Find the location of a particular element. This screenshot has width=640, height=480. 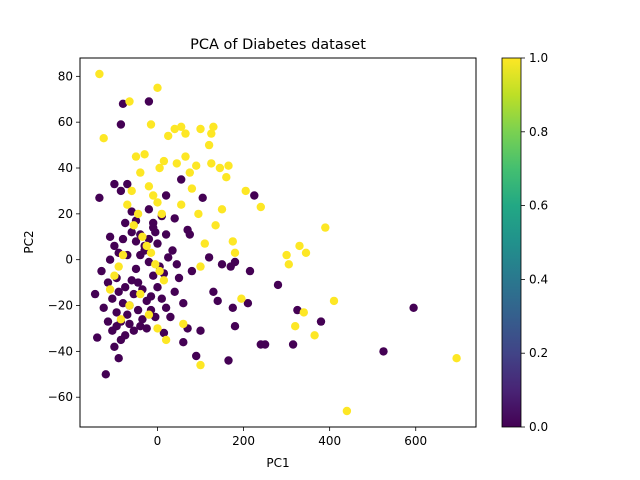

y-tick-label: 60 is located at coordinates (65, 122).